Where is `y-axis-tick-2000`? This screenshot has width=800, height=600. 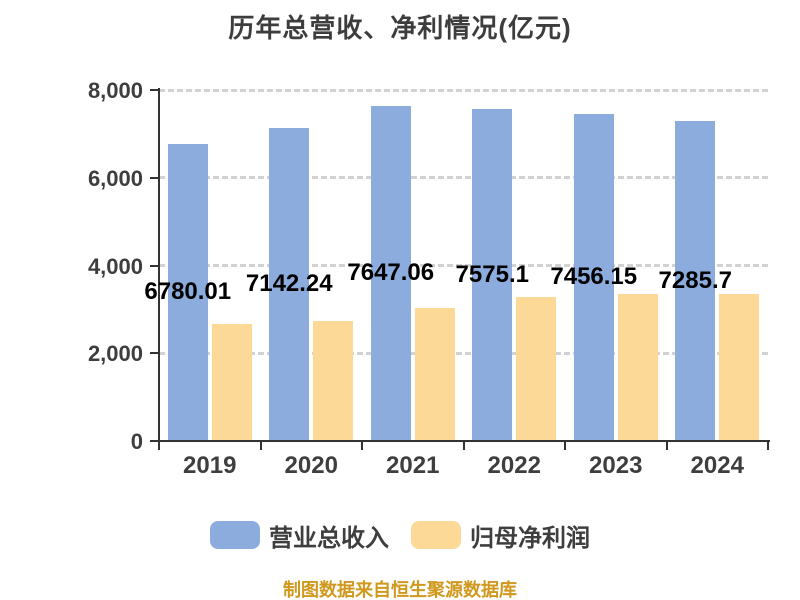 y-axis-tick-2000 is located at coordinates (154, 353).